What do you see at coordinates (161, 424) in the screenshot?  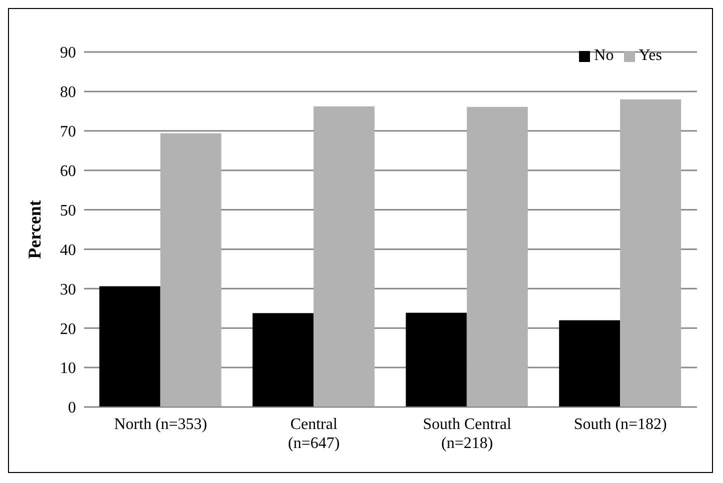 I see `x-tick-label: North (n=353)` at bounding box center [161, 424].